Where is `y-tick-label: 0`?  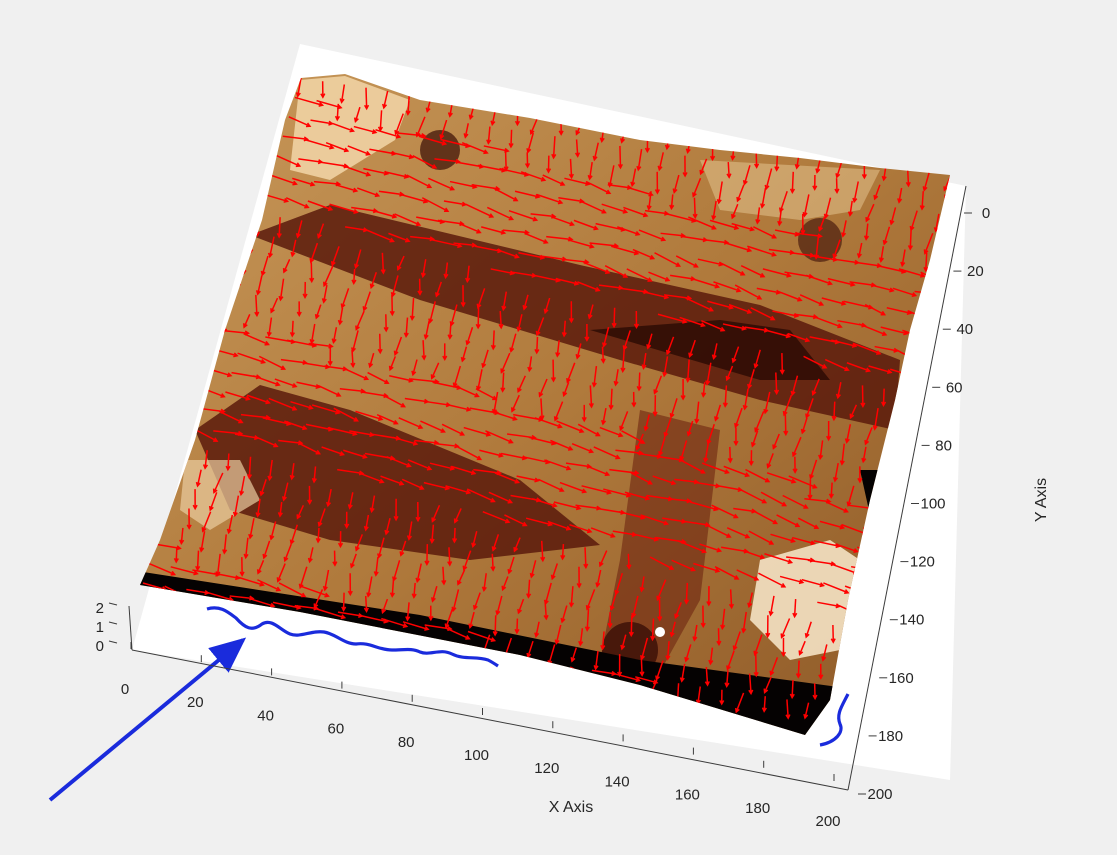
y-tick-label: 0 is located at coordinates (986, 213).